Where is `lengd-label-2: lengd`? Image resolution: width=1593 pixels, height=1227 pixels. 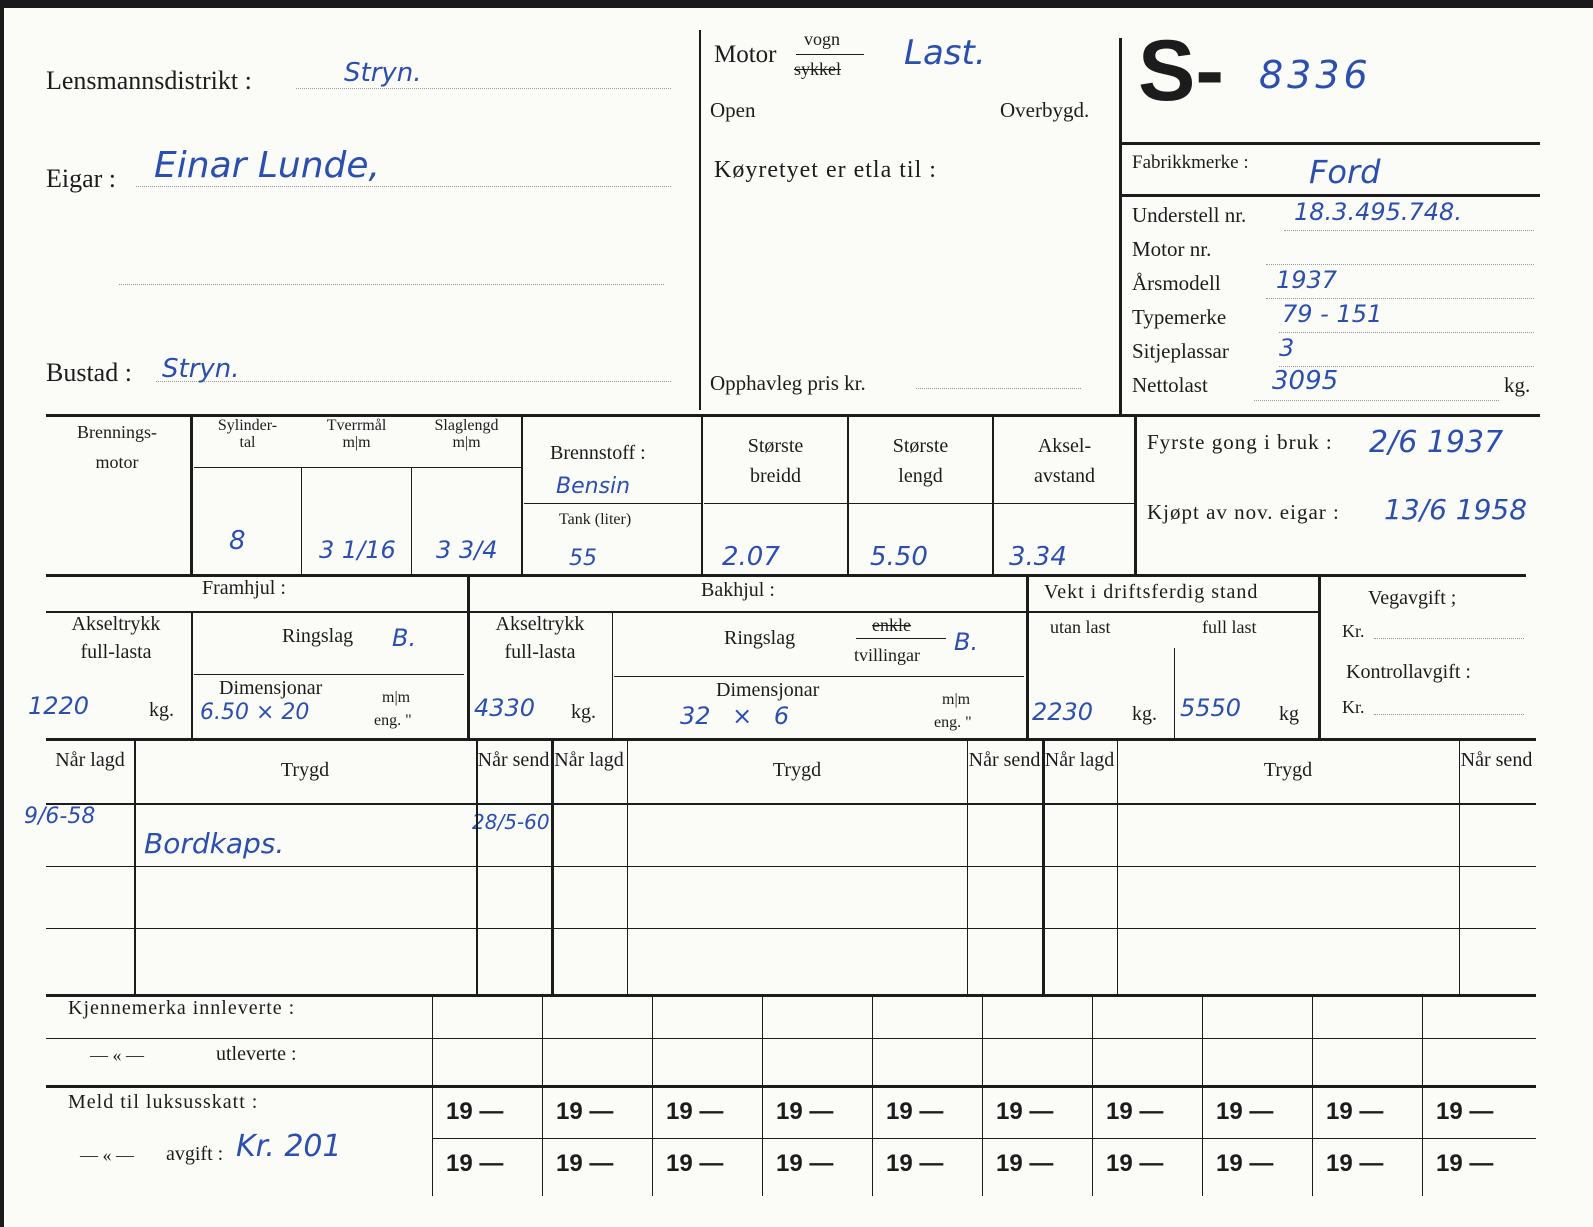 lengd-label-2: lengd is located at coordinates (920, 476).